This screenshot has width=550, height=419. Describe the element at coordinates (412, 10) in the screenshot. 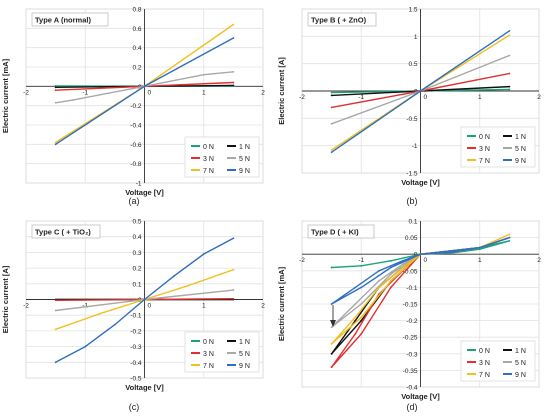

I see `y-tick-label: 1.5` at that location.